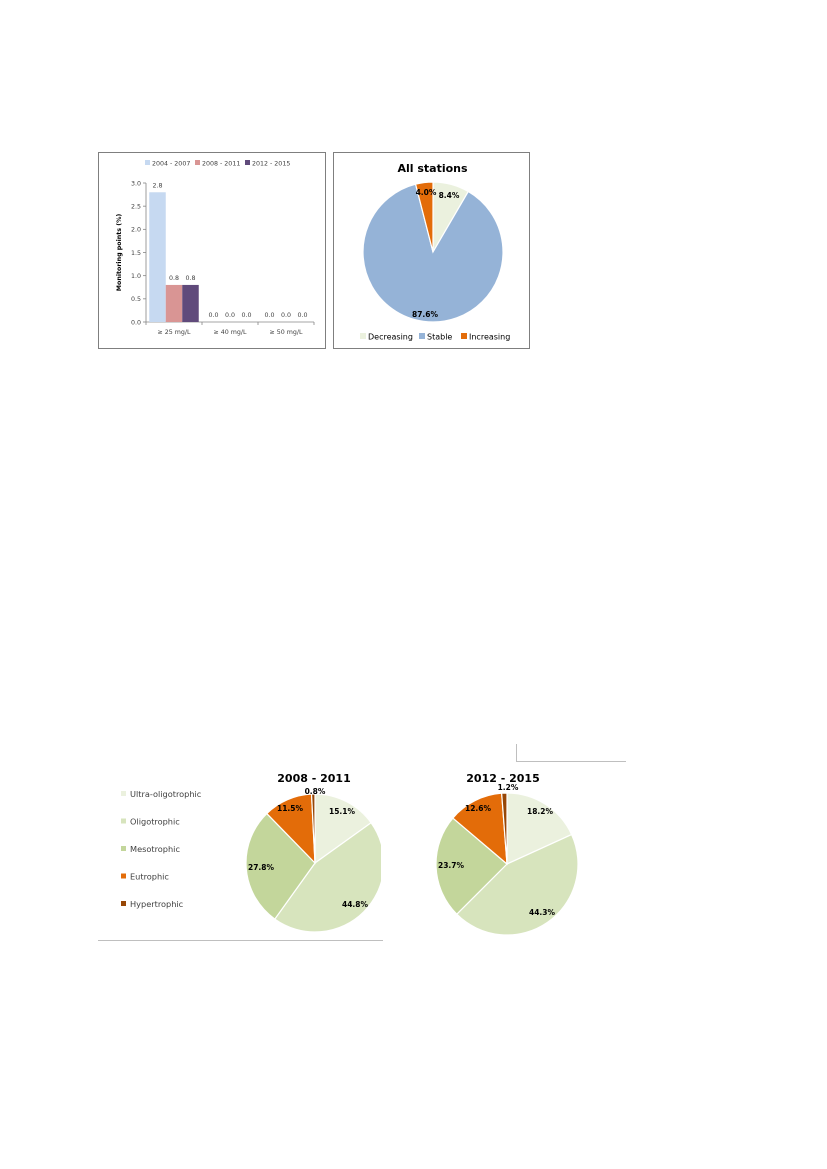  What do you see at coordinates (502, 778) in the screenshot?
I see `chart-title: 2012 - 2015` at bounding box center [502, 778].